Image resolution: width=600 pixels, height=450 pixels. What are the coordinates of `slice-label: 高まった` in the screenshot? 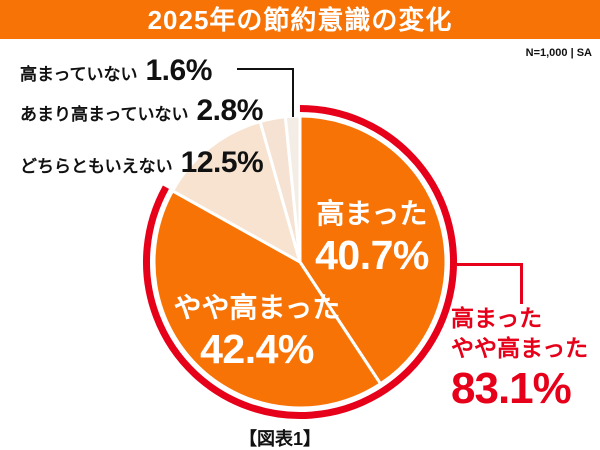 It's located at (372, 213).